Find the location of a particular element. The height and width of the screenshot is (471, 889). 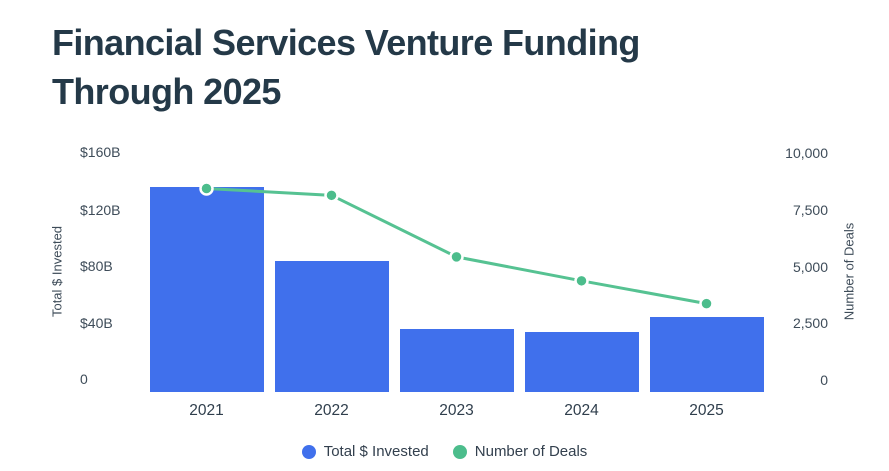

bar-2024 is located at coordinates (581, 362).